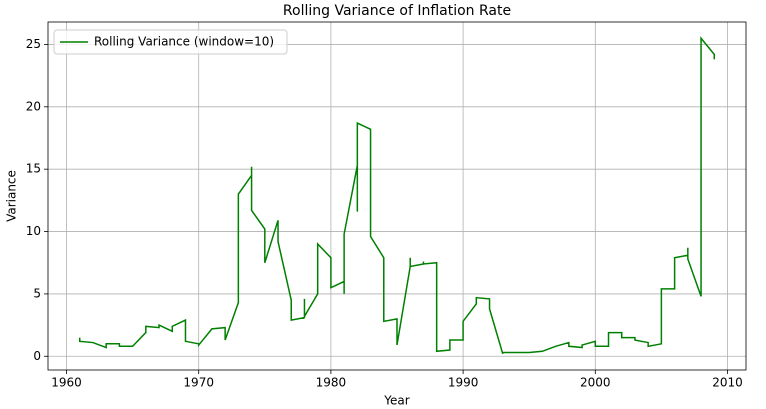 This screenshot has height=409, width=766. Describe the element at coordinates (66, 383) in the screenshot. I see `x-tick-label: 1960` at that location.